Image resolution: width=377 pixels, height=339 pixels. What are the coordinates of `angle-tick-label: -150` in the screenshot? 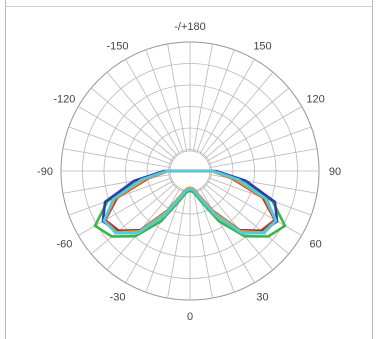 It's located at (117, 46).